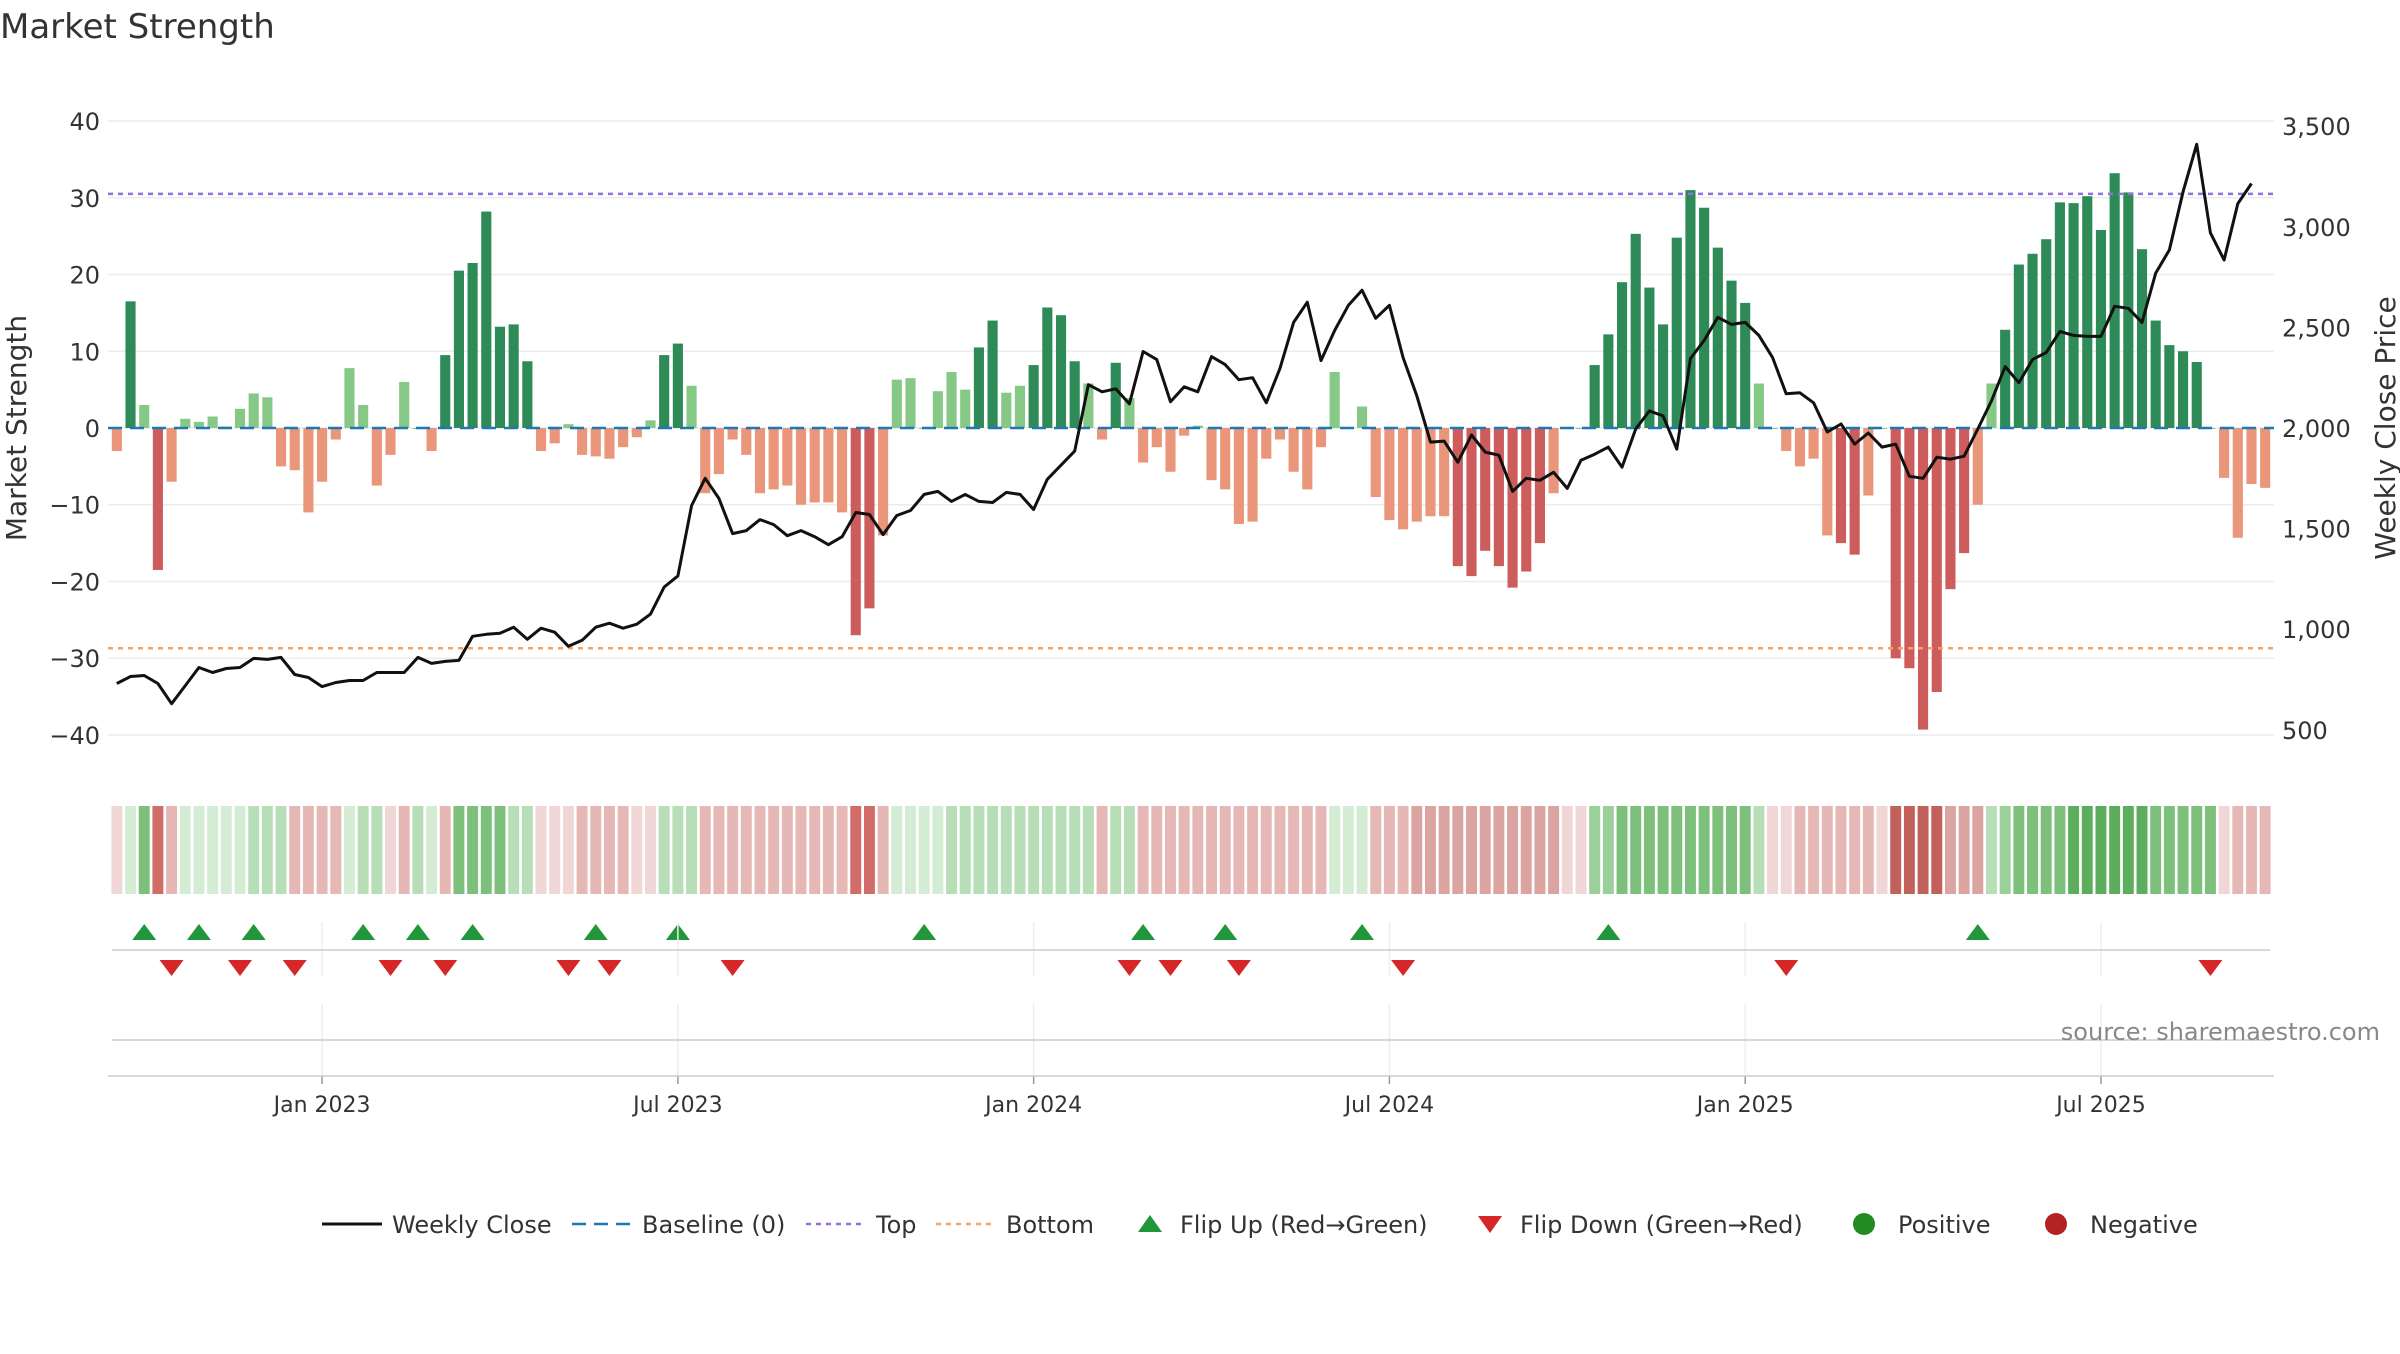  I want to click on x-tick-label: Jan 2023, so click(321, 1105).